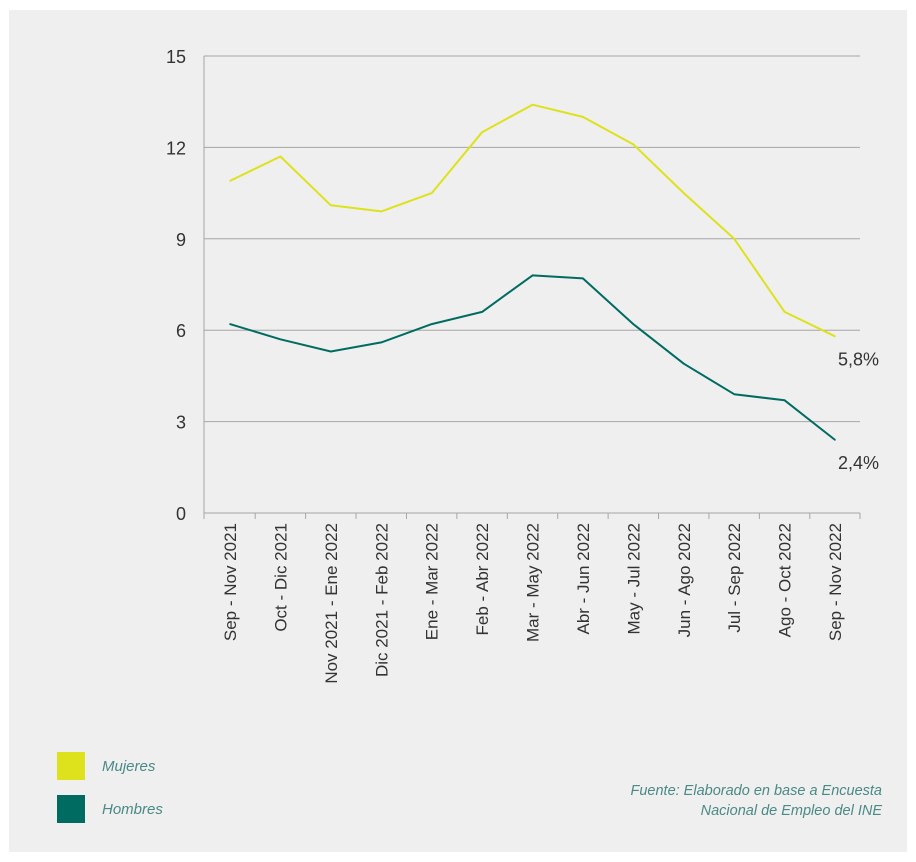 The width and height of the screenshot is (916, 862). Describe the element at coordinates (583, 579) in the screenshot. I see `x-tick-label: Abr - Jun 2022` at that location.